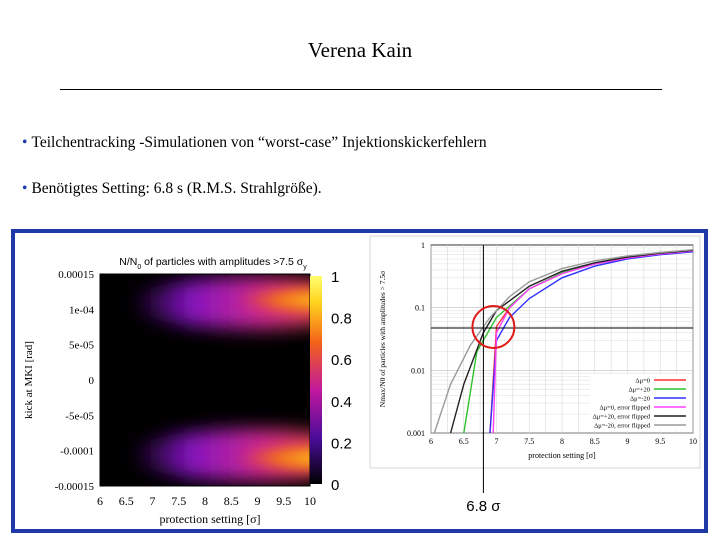 This screenshot has width=720, height=540. What do you see at coordinates (341, 319) in the screenshot?
I see `colorbar-tick-label: 0.8` at bounding box center [341, 319].